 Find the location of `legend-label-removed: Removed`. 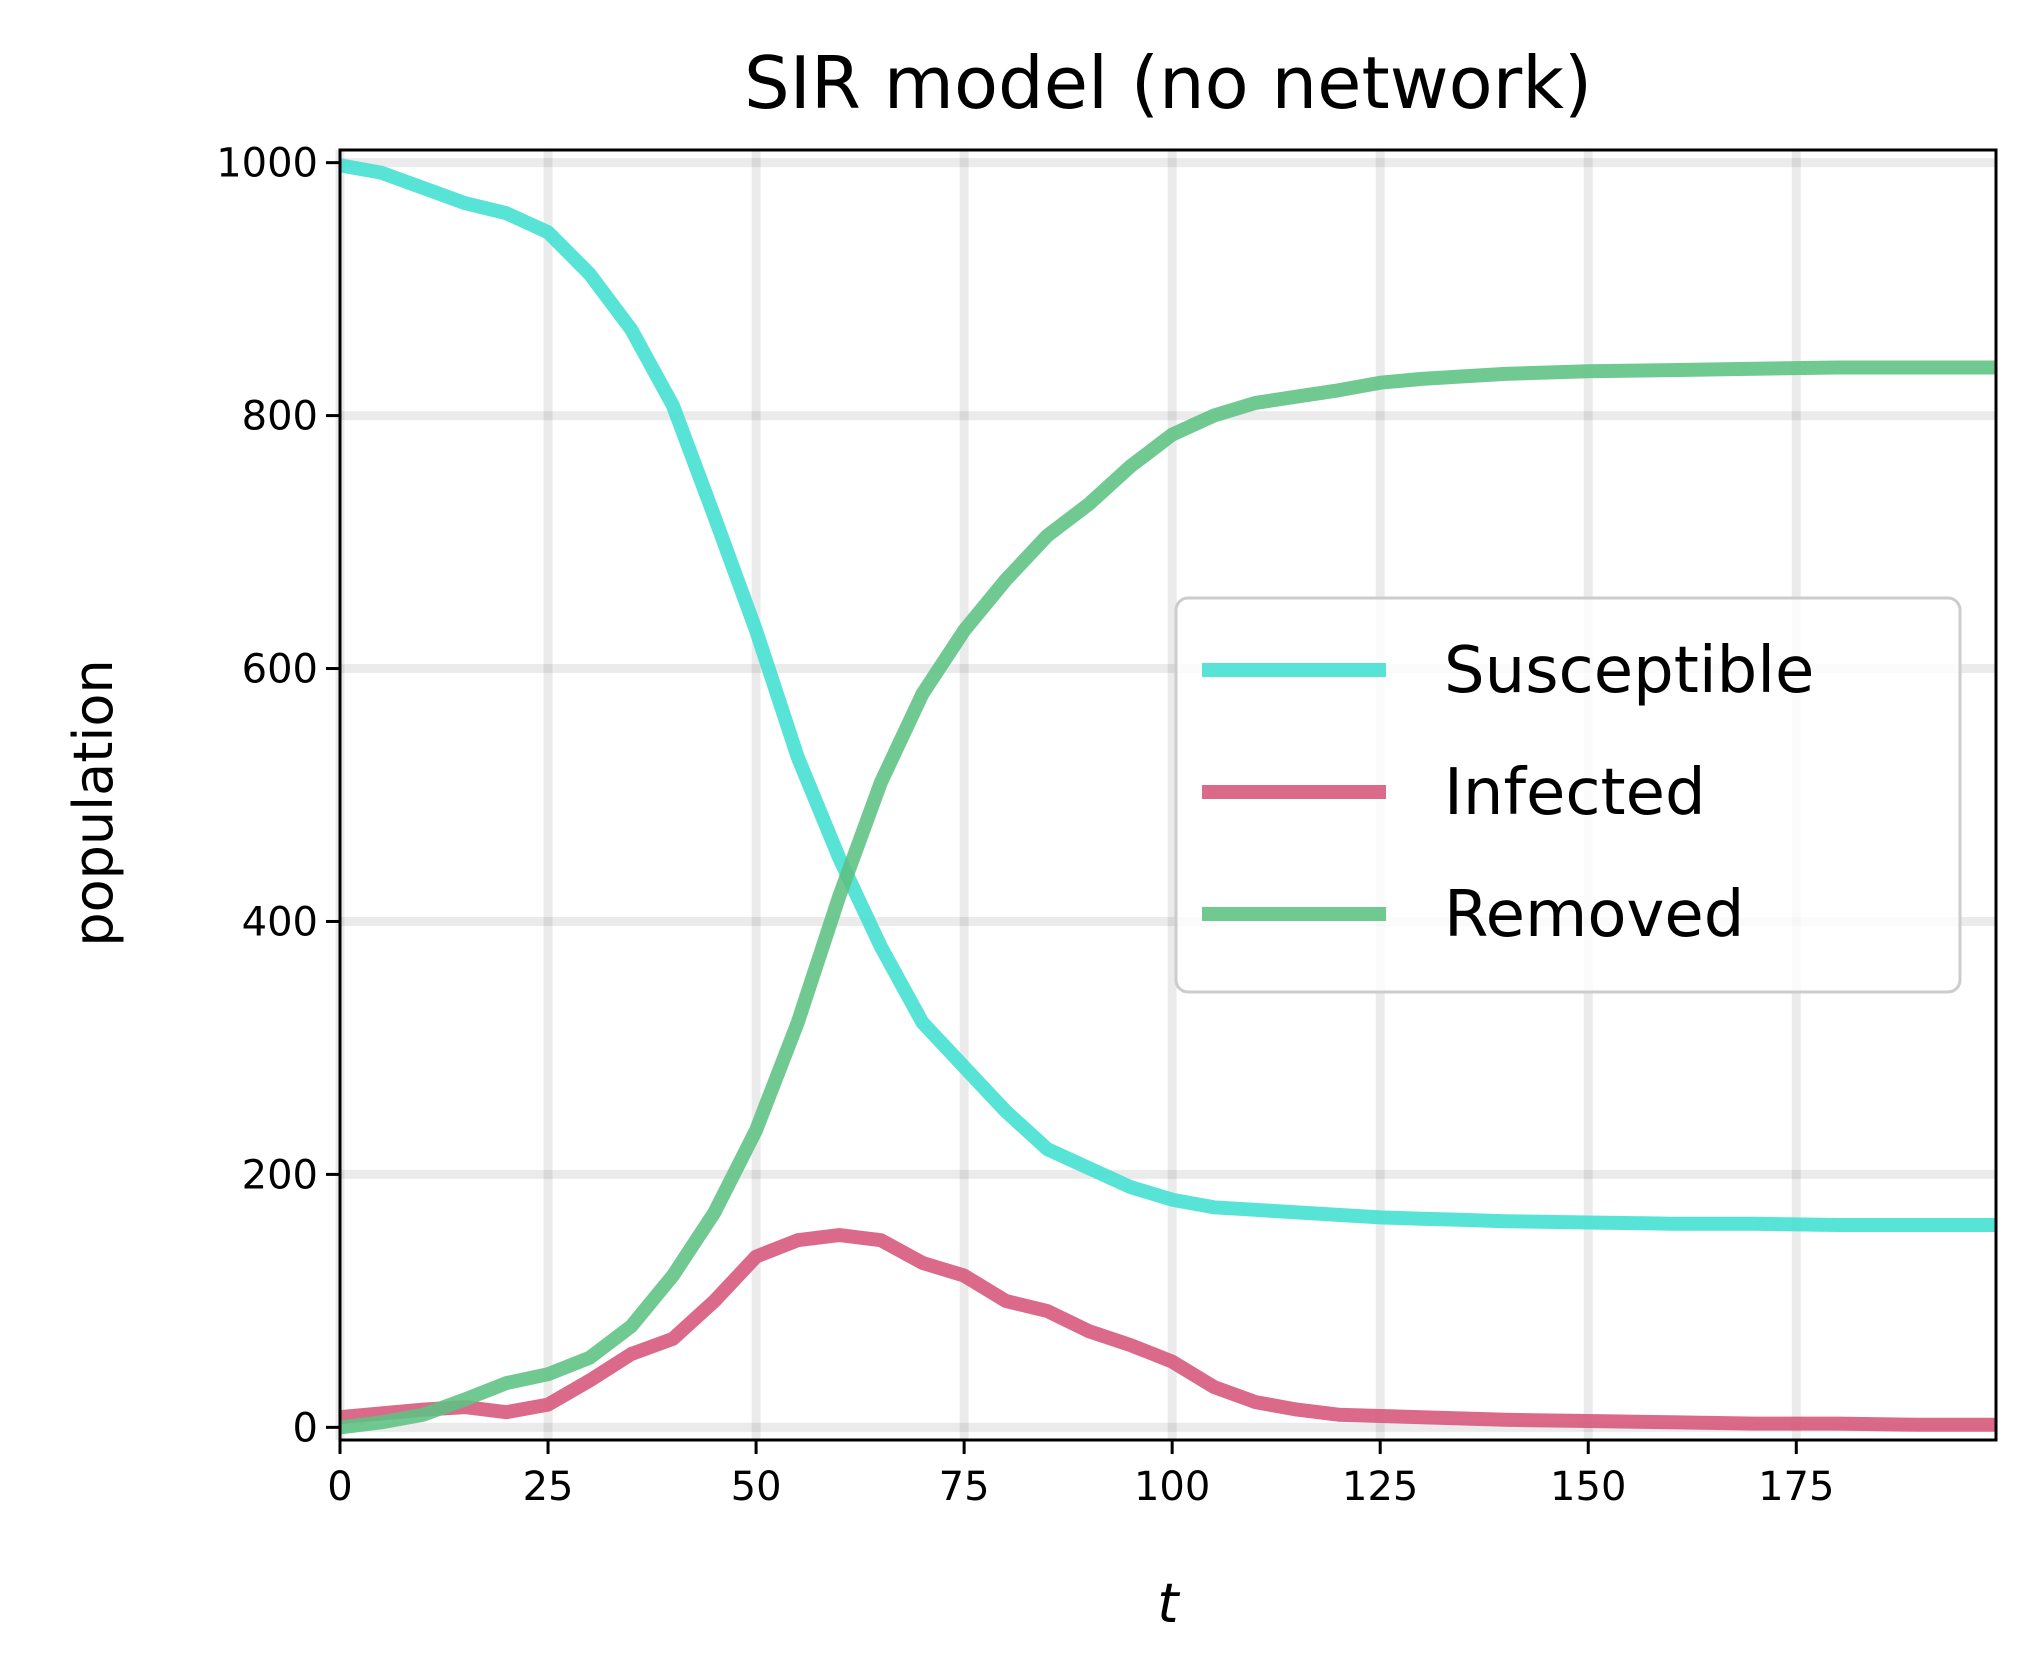

legend-label-removed: Removed is located at coordinates (1594, 915).